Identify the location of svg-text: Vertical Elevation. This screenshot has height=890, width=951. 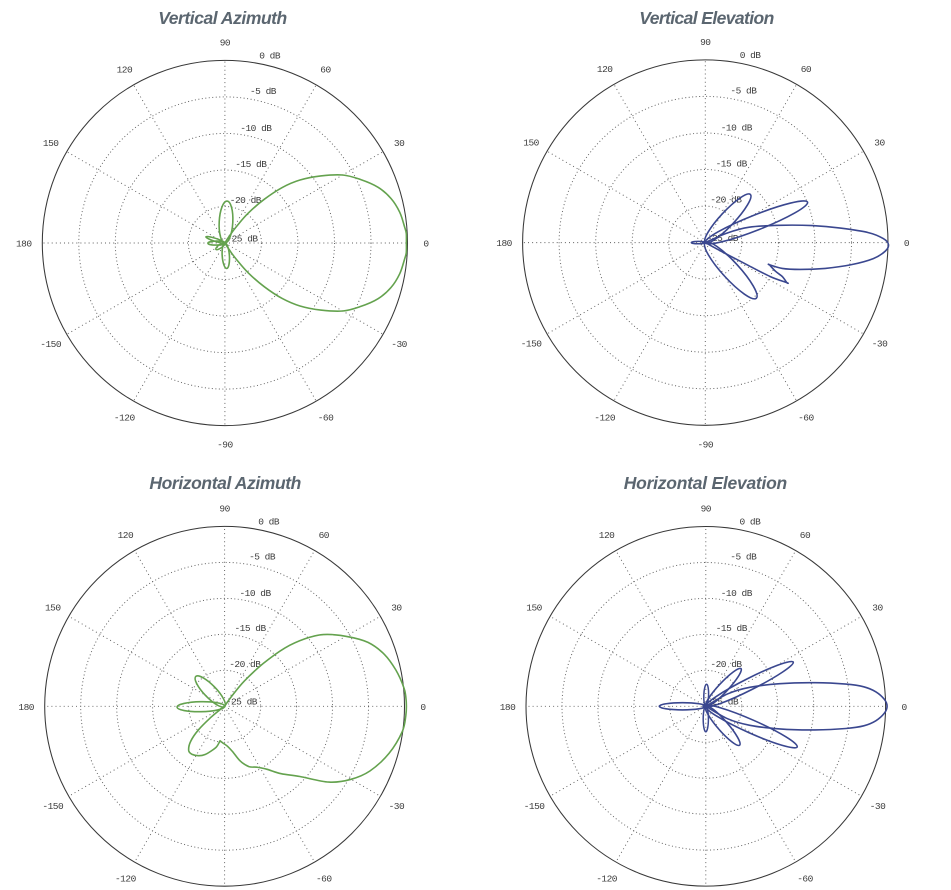
(706, 18).